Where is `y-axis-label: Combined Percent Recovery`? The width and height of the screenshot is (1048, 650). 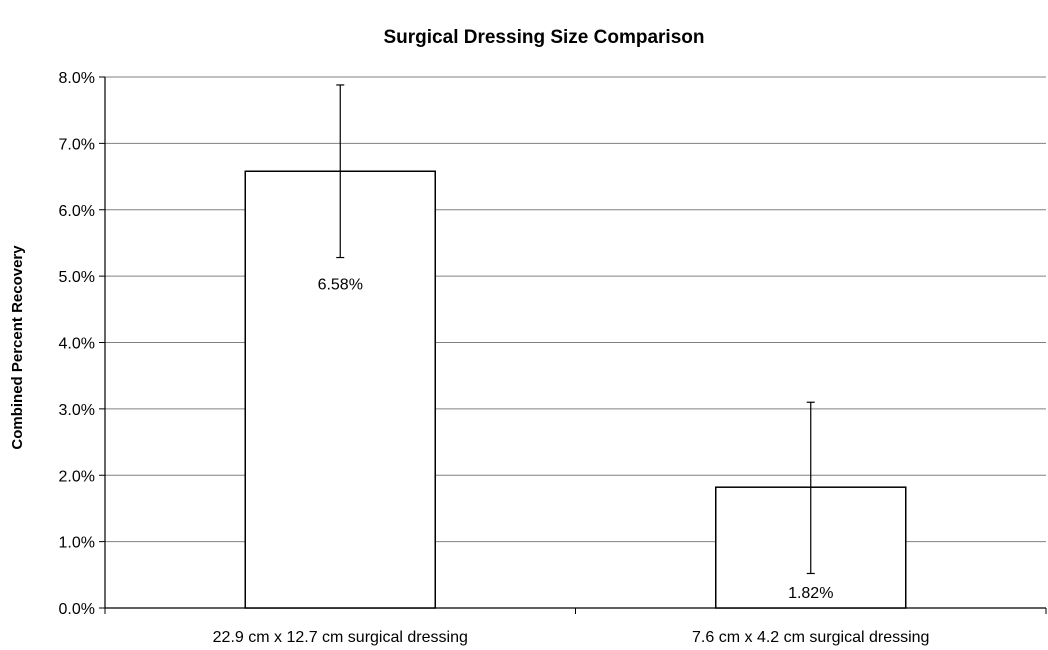 y-axis-label: Combined Percent Recovery is located at coordinates (17, 347).